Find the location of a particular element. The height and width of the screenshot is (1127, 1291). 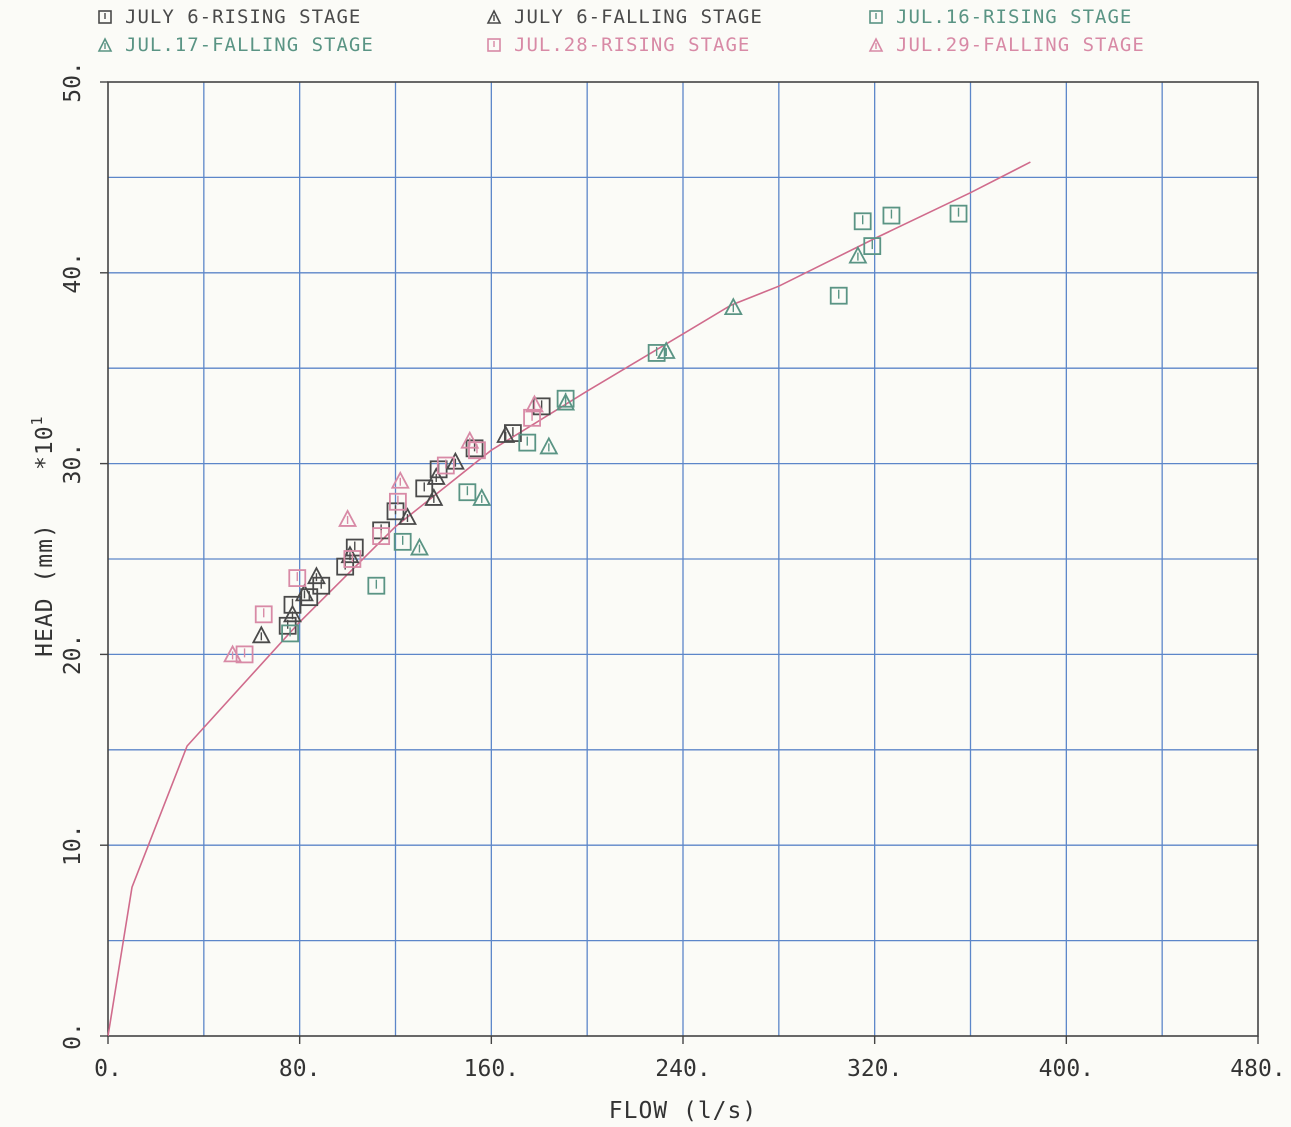

y-tick-label: 40. is located at coordinates (73, 273).